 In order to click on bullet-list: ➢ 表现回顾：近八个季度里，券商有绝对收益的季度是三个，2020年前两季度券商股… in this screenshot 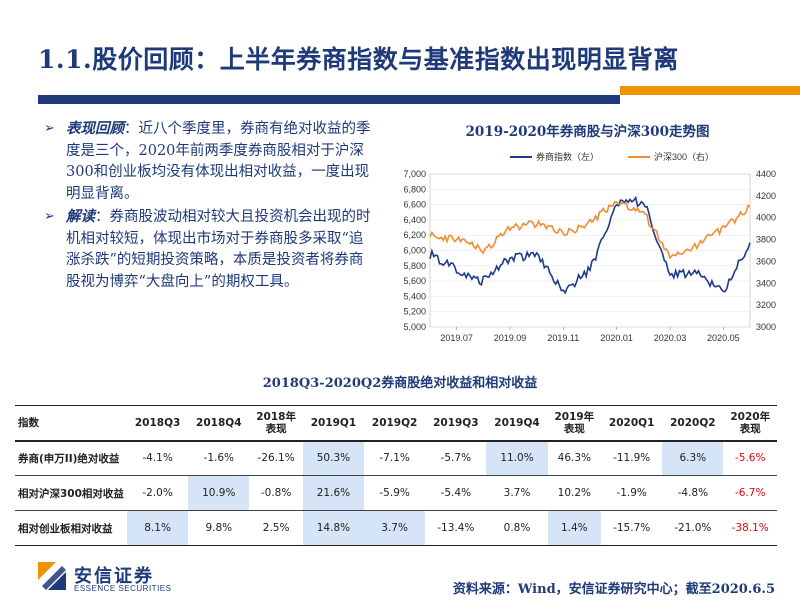, I will do `click(209, 206)`.